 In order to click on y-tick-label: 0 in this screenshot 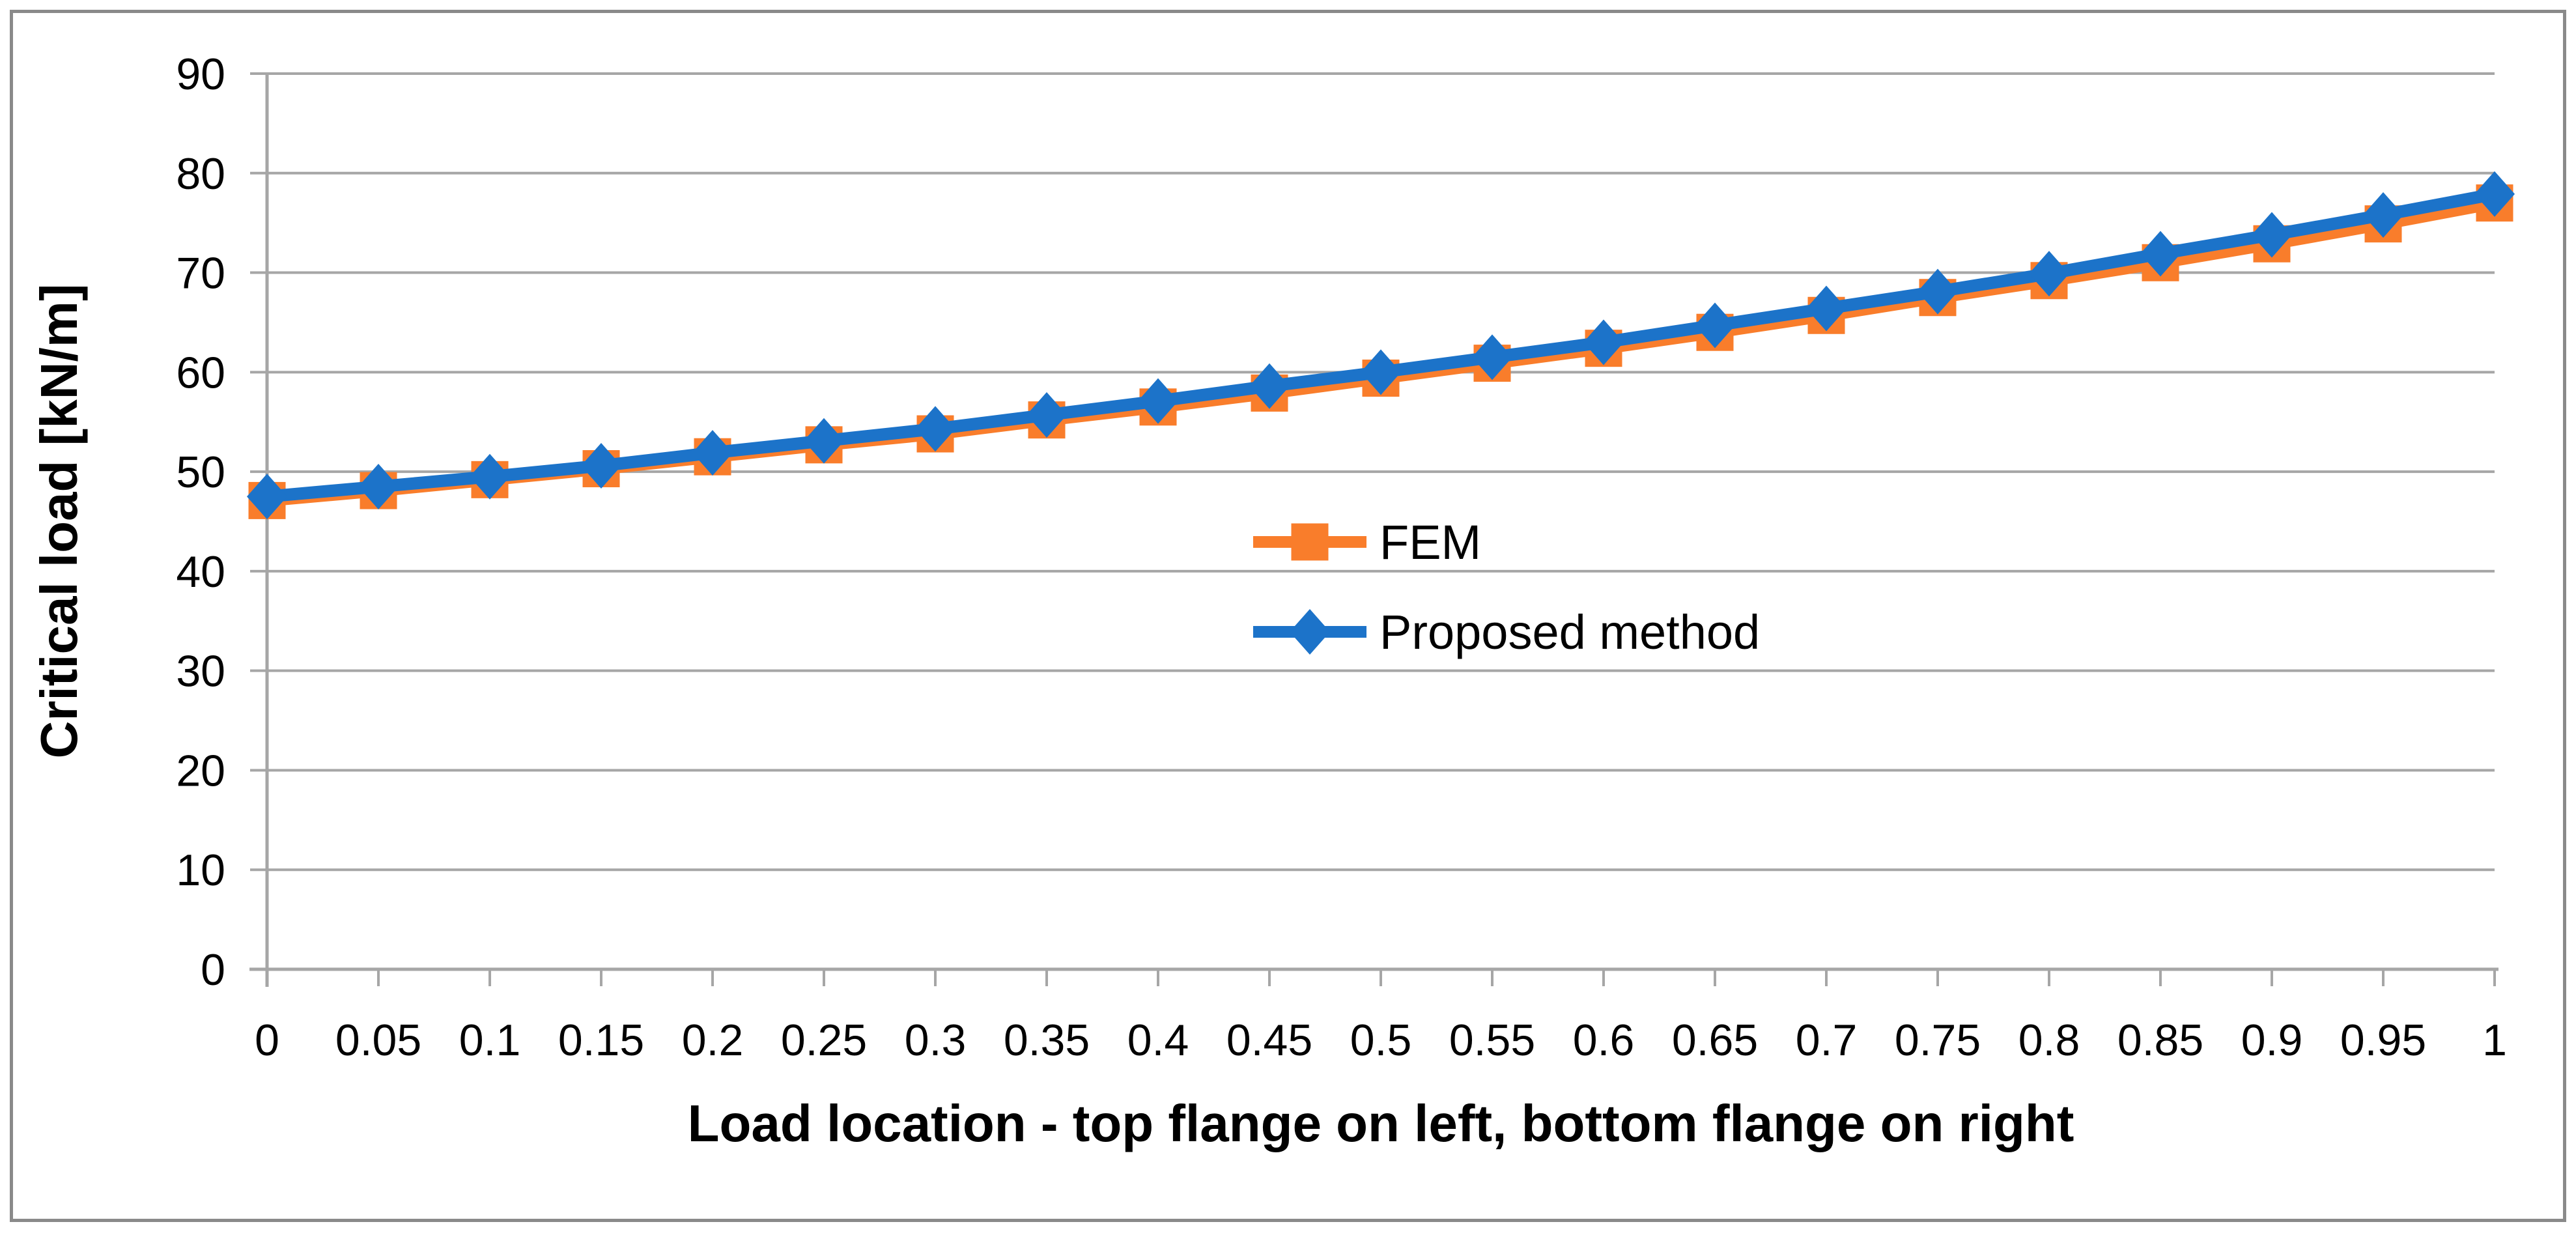, I will do `click(213, 970)`.